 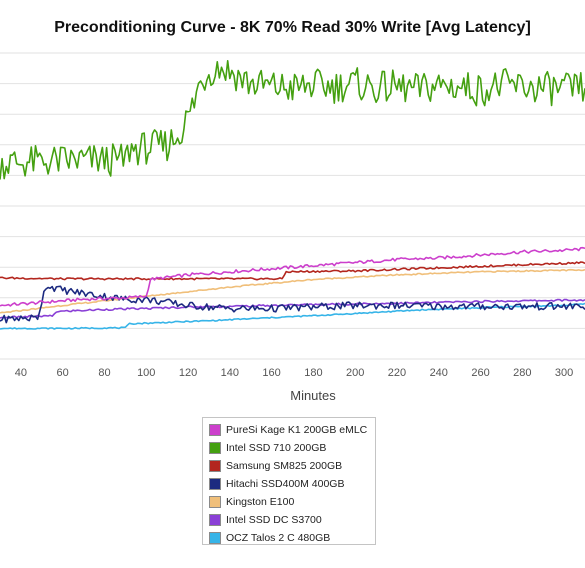 I want to click on legend-label: Intel SSD 710 200GB, so click(x=276, y=448).